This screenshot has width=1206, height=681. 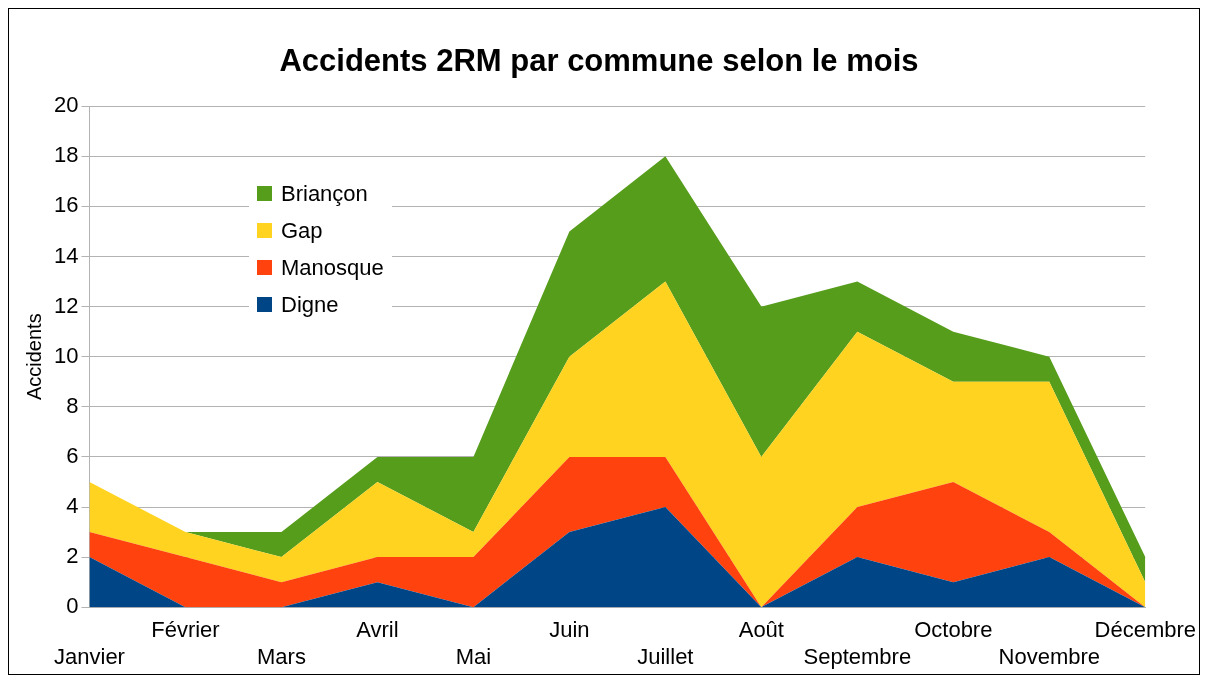 I want to click on x-tick-label: Janvier, so click(x=89, y=656).